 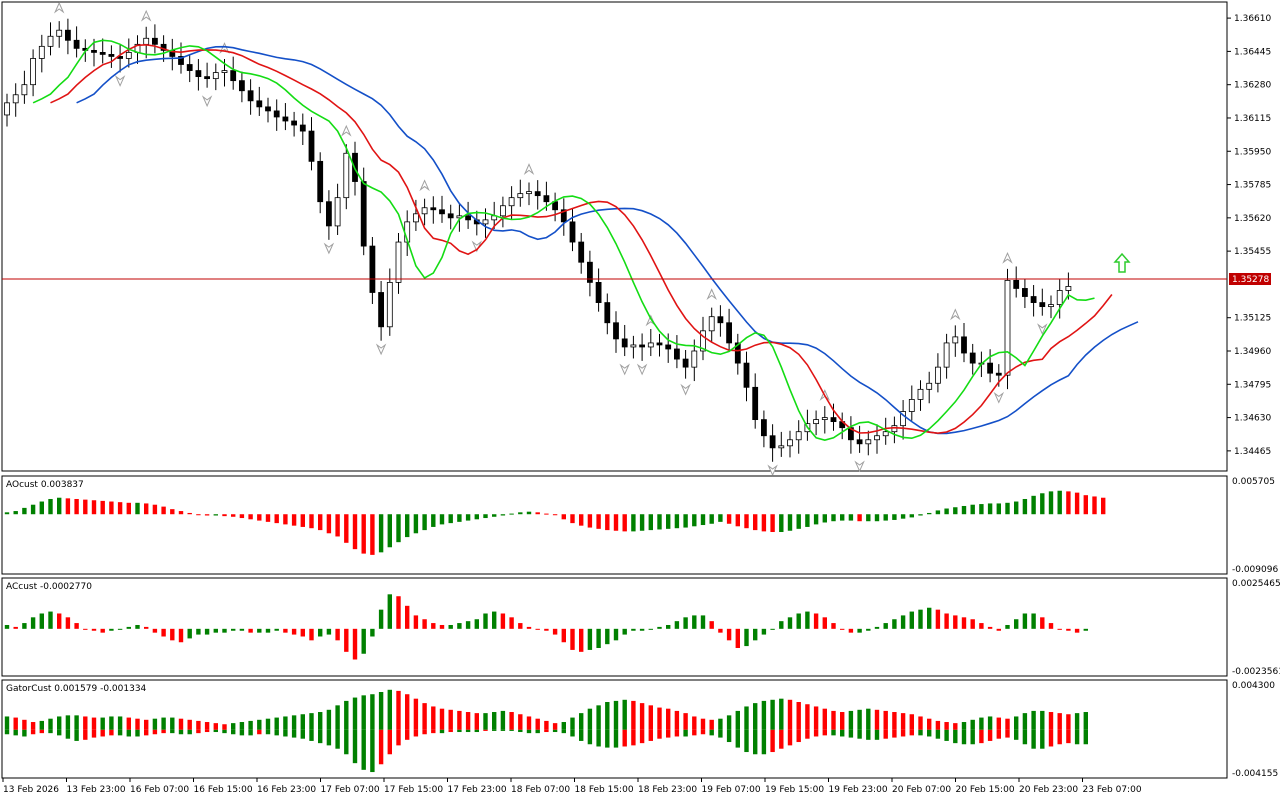 What do you see at coordinates (1252, 186) in the screenshot?
I see `price-axis-label: 1.35785` at bounding box center [1252, 186].